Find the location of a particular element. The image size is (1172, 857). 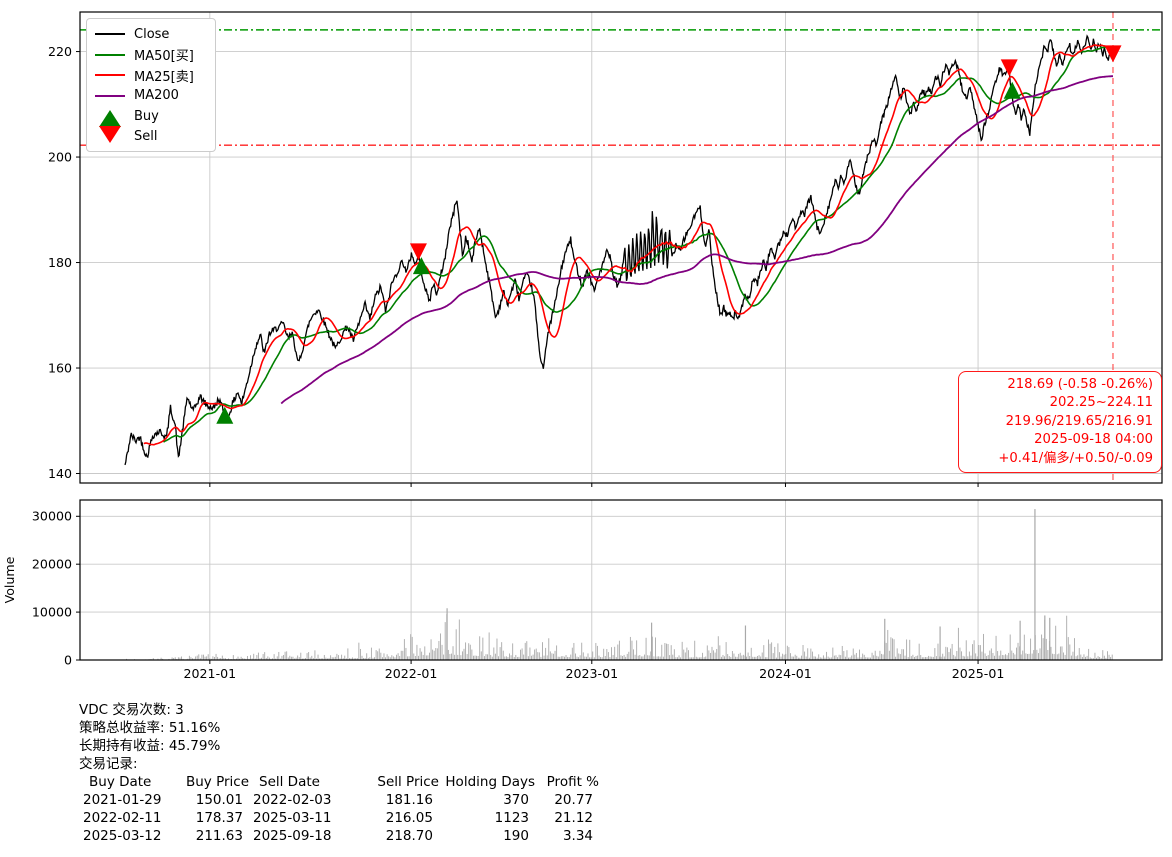

legend-item-close: Close is located at coordinates (151, 34).